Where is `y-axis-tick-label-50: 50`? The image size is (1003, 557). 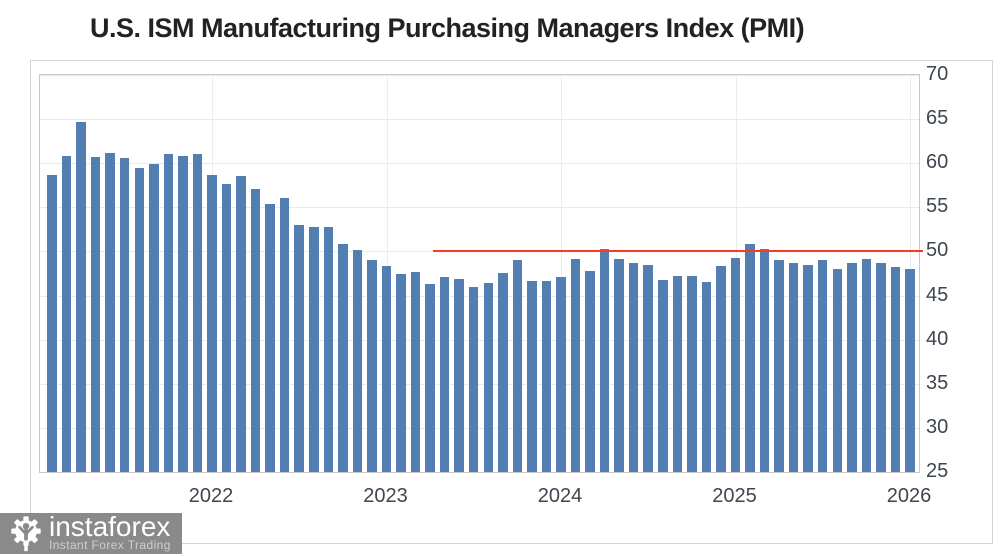
y-axis-tick-label-50: 50 is located at coordinates (937, 250).